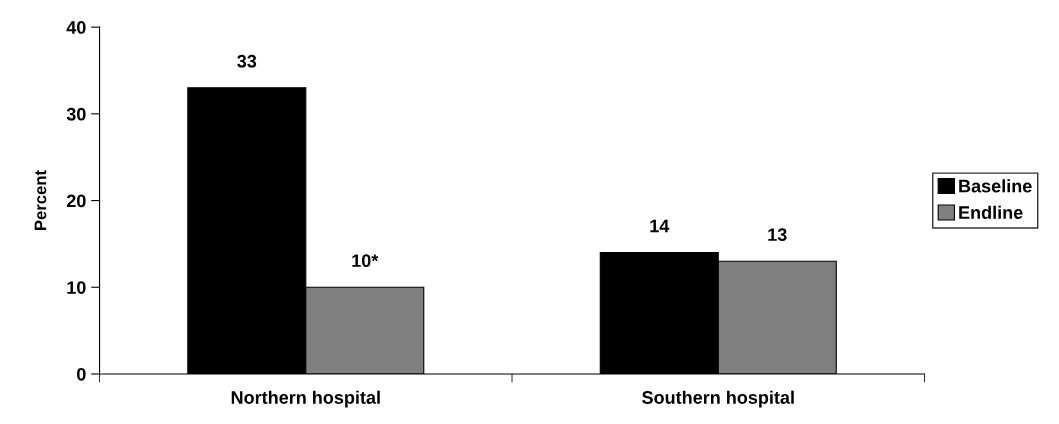  I want to click on data-label: 10*, so click(365, 261).